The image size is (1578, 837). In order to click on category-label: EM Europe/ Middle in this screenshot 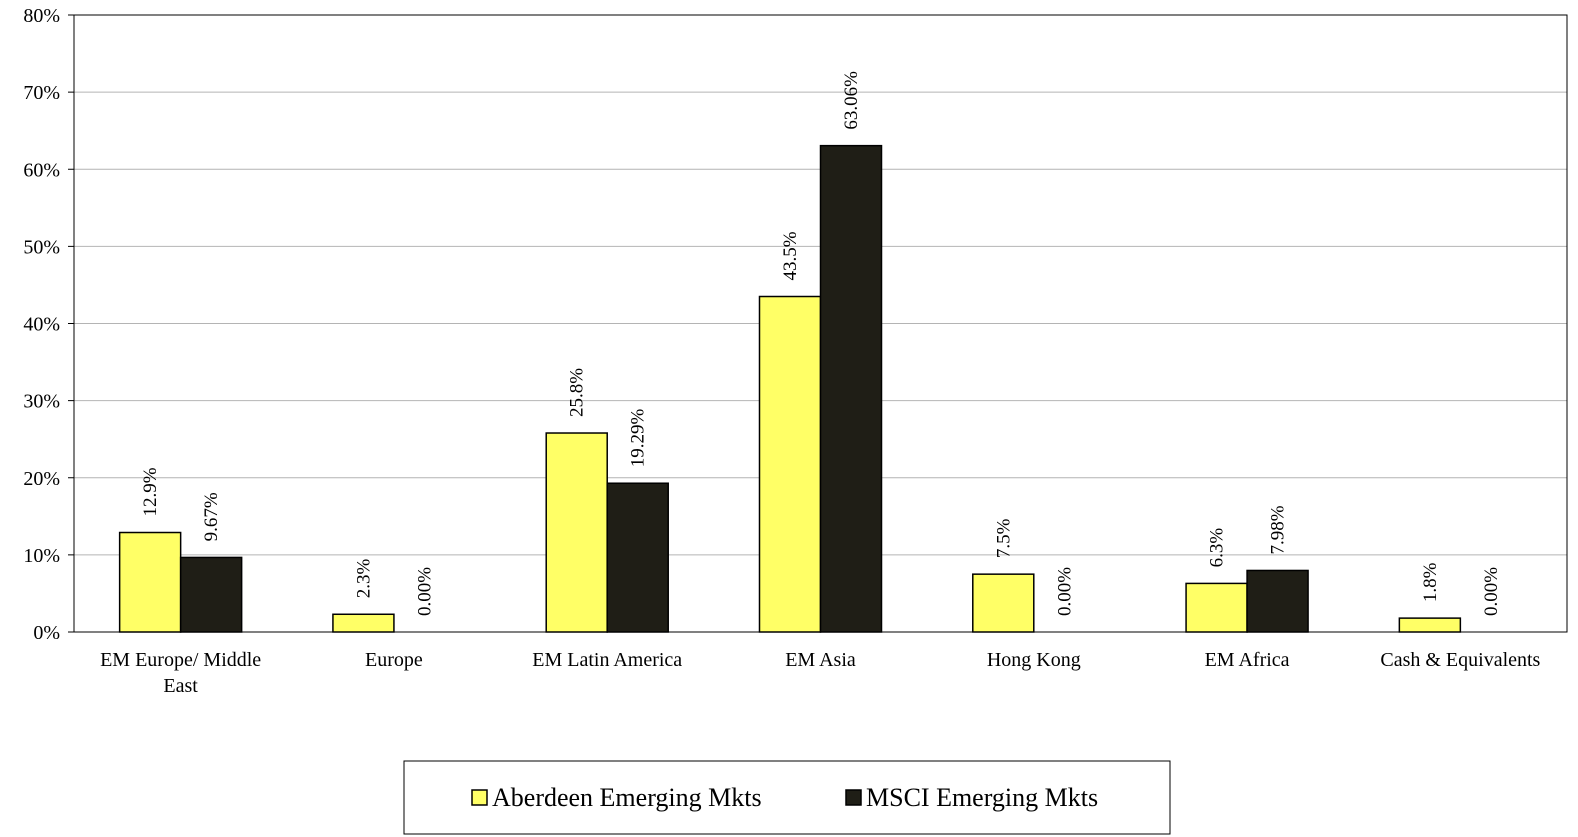, I will do `click(180, 660)`.